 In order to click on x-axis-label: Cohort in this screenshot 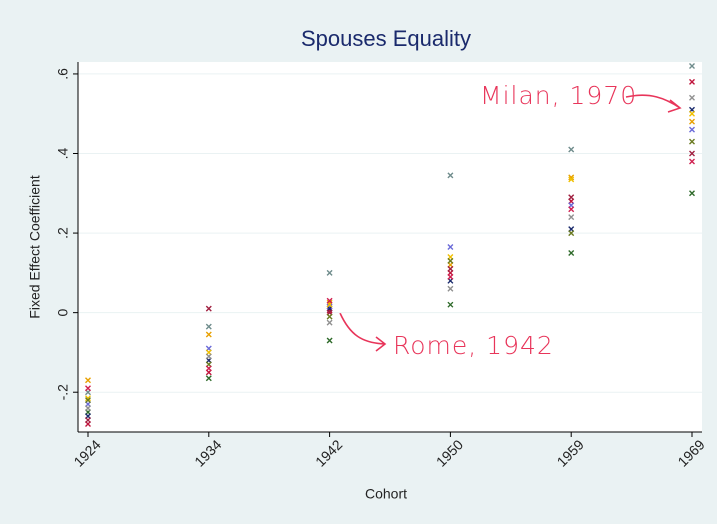, I will do `click(386, 494)`.